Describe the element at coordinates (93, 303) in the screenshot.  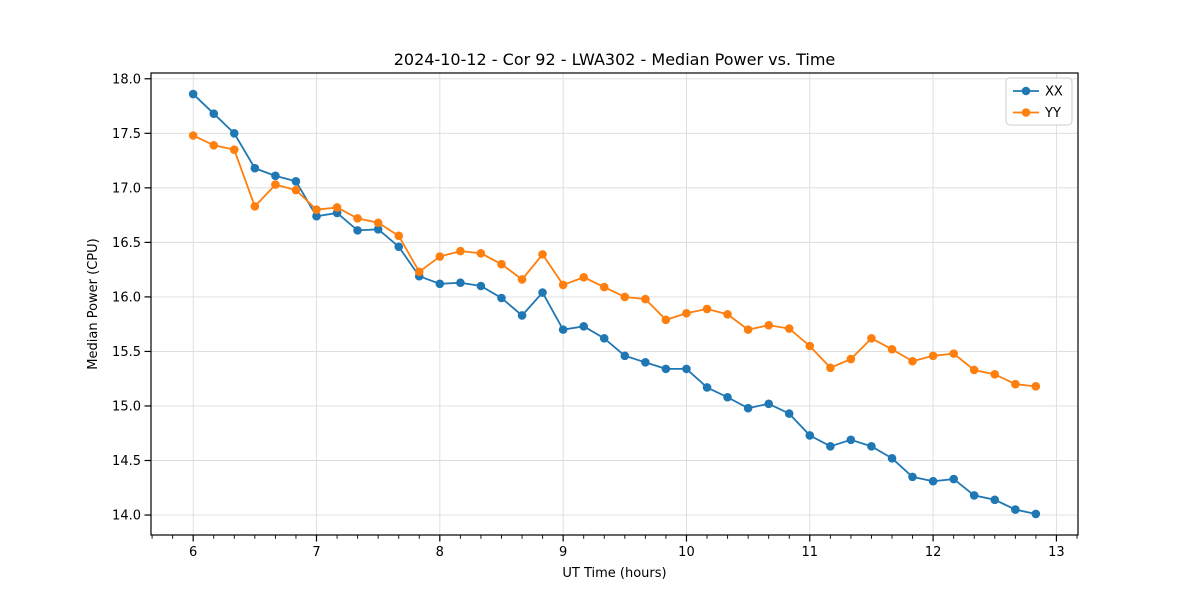
I see `y-axis-label: Median Power (CPU)` at that location.